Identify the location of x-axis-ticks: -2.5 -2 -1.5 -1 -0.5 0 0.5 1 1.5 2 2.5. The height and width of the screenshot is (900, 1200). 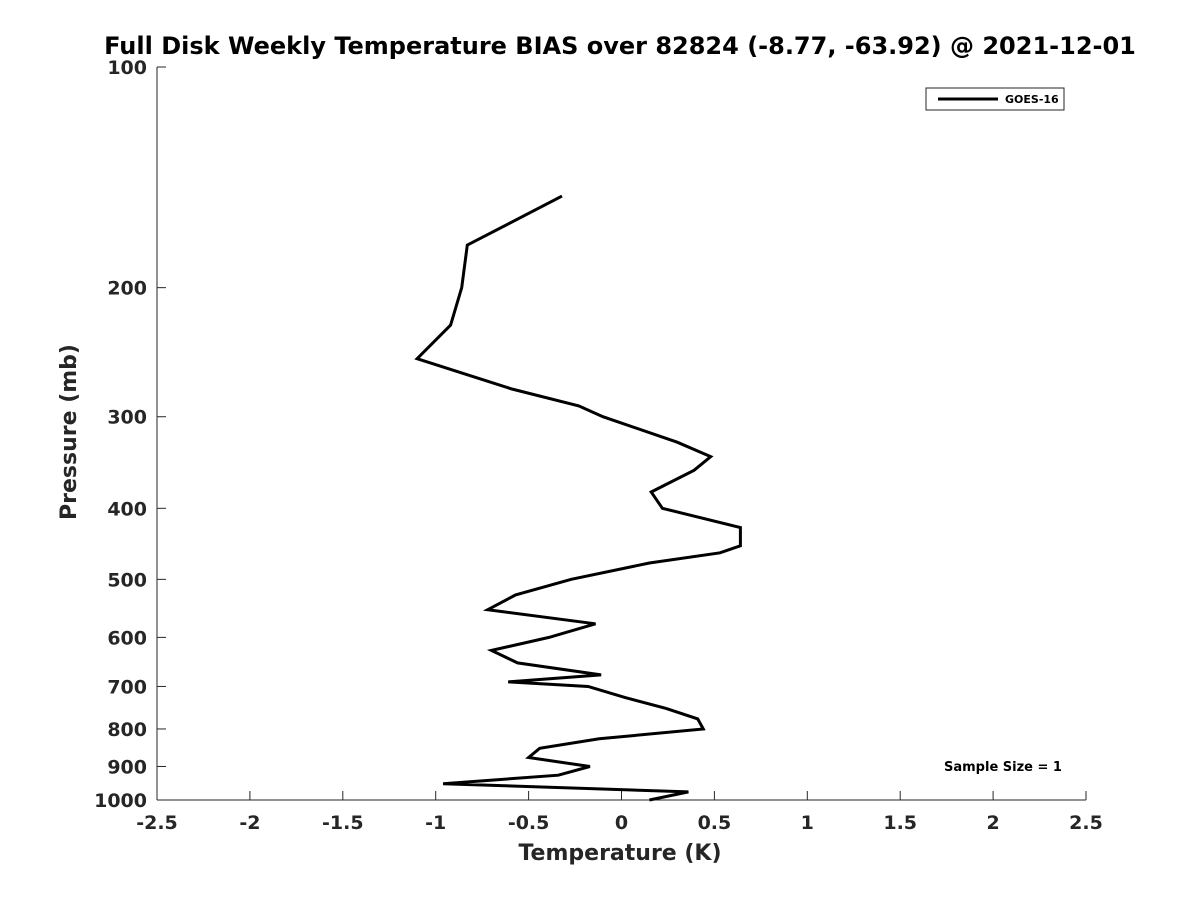
(619, 812).